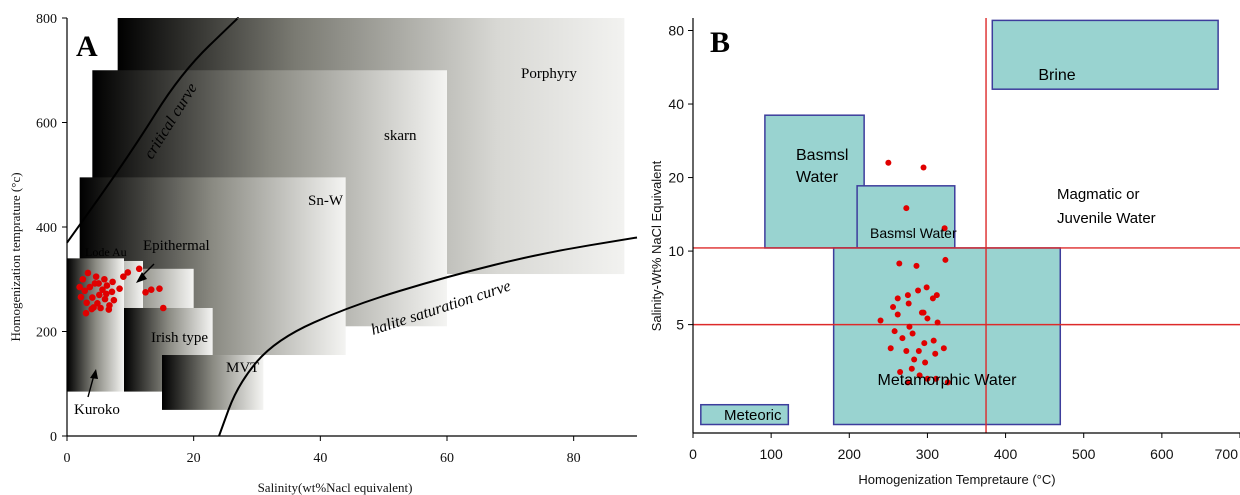 The height and width of the screenshot is (495, 1240). Describe the element at coordinates (948, 380) in the screenshot. I see `region-label-metamorphic-water: Metamorphic Water` at that location.